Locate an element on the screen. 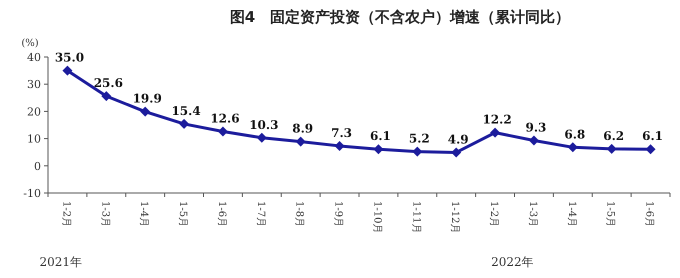 This screenshot has width=680, height=278. y-tick-label: 30 is located at coordinates (34, 85).